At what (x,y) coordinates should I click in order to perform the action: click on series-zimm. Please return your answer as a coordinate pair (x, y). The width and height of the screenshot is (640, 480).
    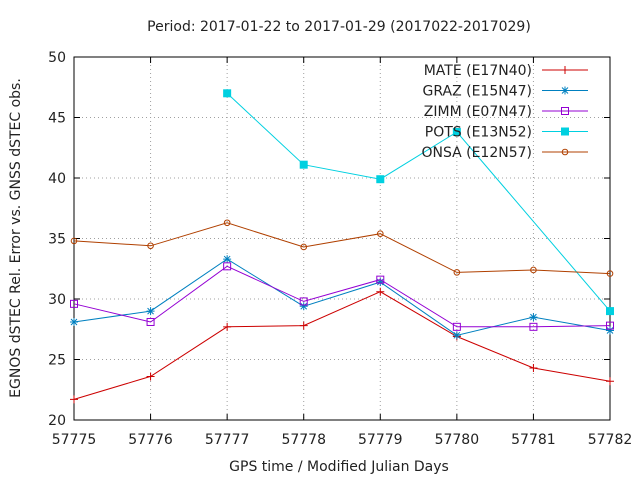
    Looking at the image, I should click on (342, 296).